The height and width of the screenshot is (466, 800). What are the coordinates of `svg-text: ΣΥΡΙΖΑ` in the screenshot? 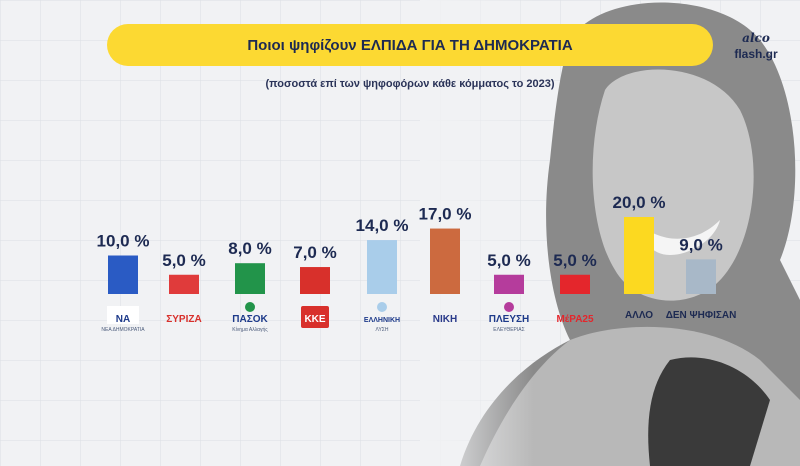 It's located at (183, 319).